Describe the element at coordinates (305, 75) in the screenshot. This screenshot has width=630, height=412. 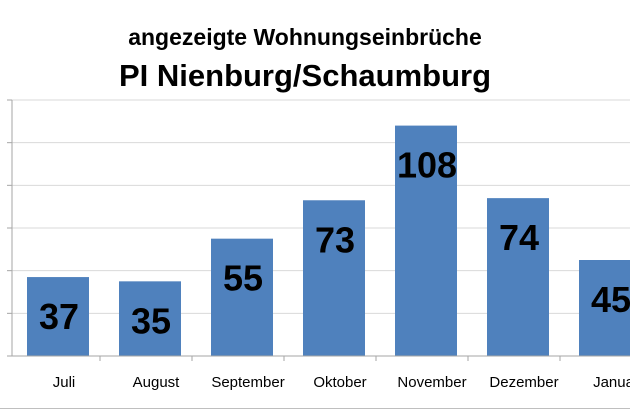
I see `chart-subtitle: PI Nienburg/Schaumburg` at that location.